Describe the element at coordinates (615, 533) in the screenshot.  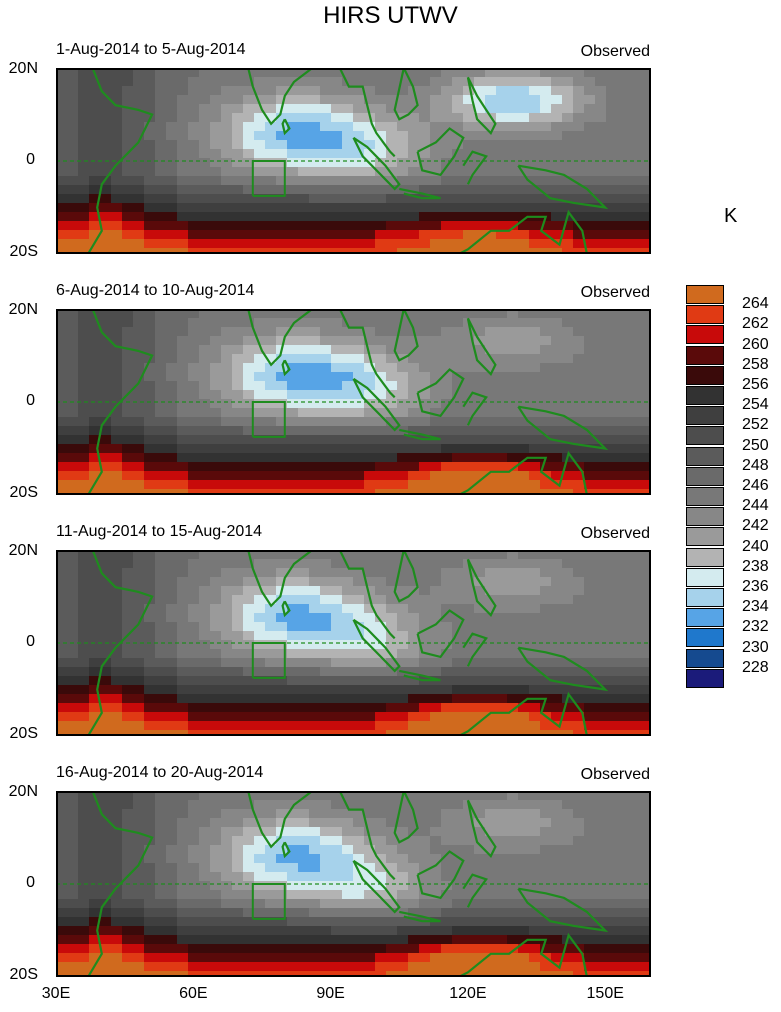
I see `panel-label-3: Observed` at that location.